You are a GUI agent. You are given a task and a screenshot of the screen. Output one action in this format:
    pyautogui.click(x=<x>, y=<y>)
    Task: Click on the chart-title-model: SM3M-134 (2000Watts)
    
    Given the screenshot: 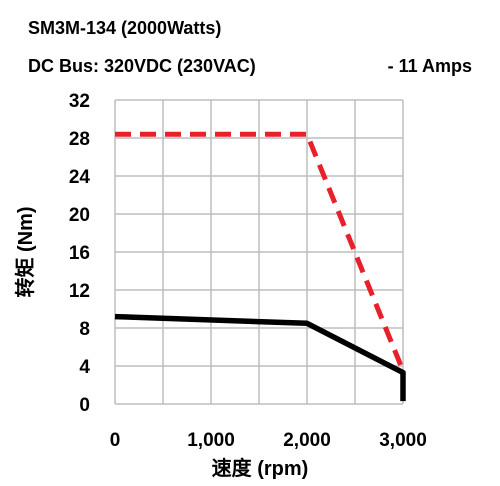 What is the action you would take?
    pyautogui.click(x=125, y=28)
    